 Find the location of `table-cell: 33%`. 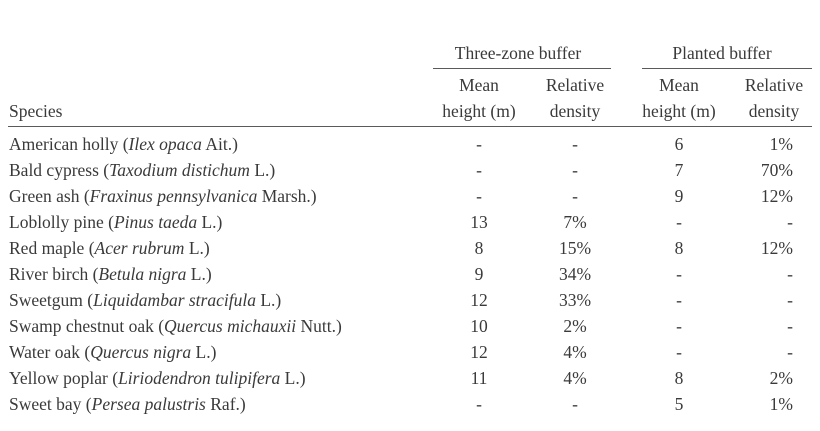

table-cell: 33% is located at coordinates (575, 300).